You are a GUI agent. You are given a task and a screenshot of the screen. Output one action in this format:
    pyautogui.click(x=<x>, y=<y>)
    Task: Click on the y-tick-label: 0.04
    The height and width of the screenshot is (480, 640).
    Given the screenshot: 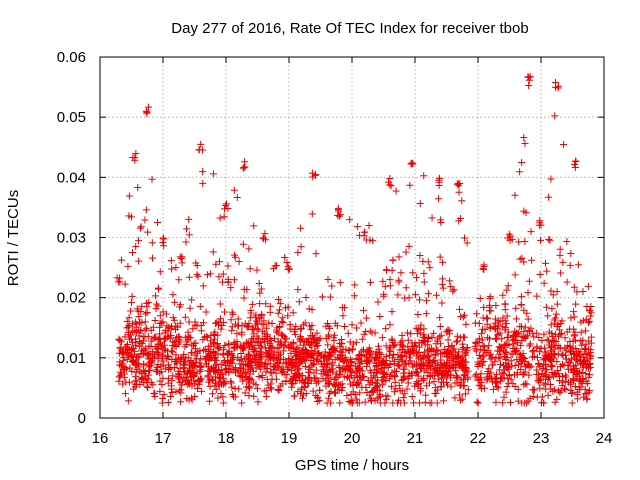 What is the action you would take?
    pyautogui.click(x=71, y=177)
    